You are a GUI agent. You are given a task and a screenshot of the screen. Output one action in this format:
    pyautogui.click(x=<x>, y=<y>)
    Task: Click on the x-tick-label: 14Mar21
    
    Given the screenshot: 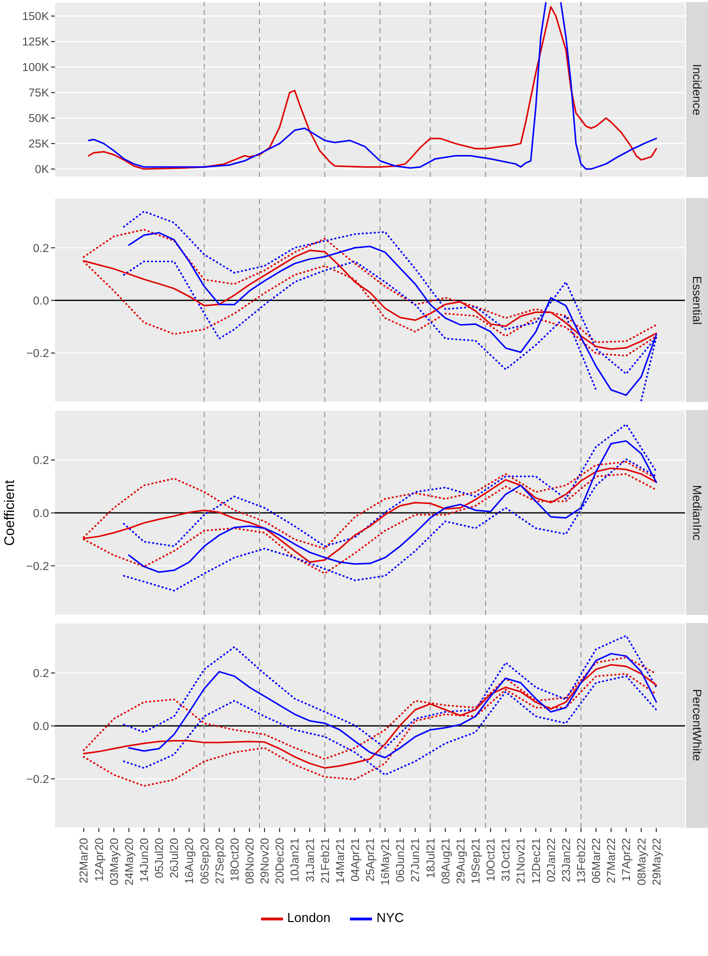 What is the action you would take?
    pyautogui.click(x=340, y=861)
    